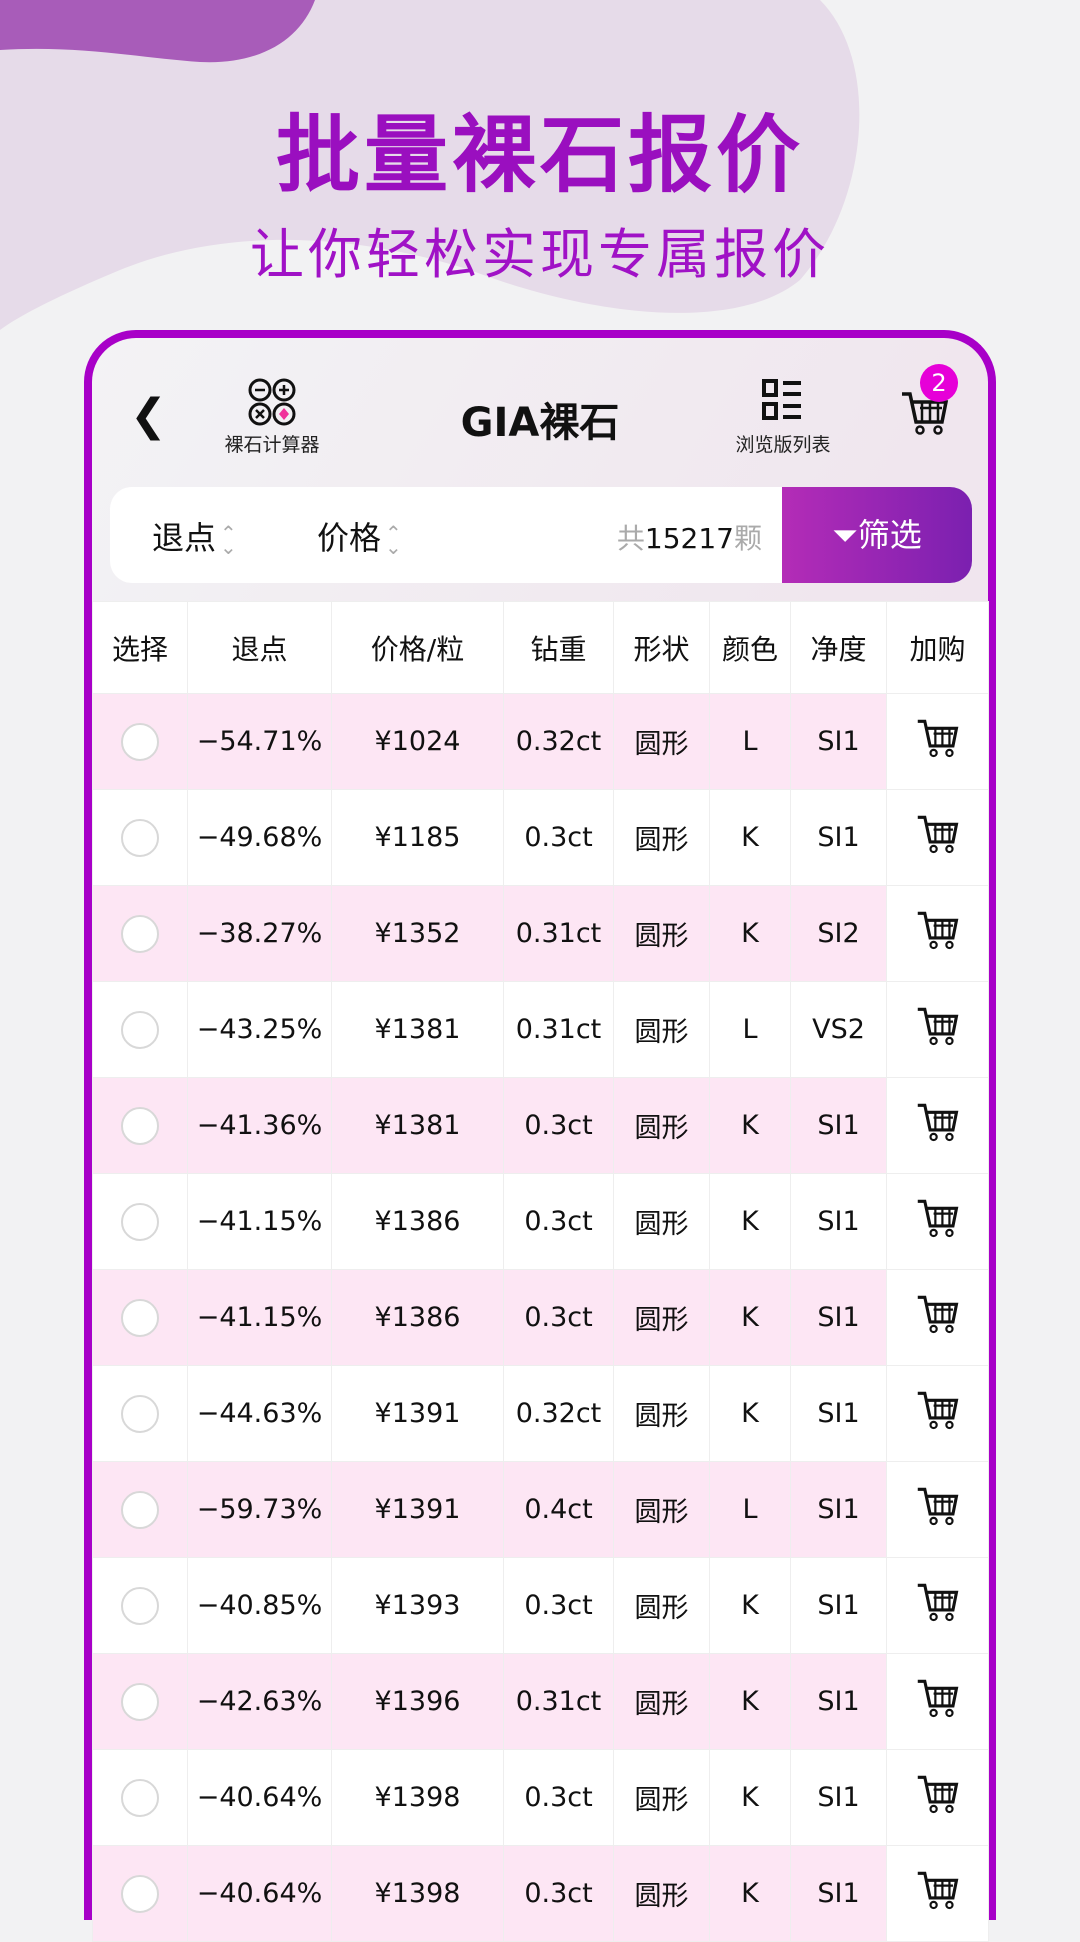 Image resolution: width=1080 pixels, height=1942 pixels. What do you see at coordinates (877, 535) in the screenshot?
I see `filter-button: ⏷筛选` at bounding box center [877, 535].